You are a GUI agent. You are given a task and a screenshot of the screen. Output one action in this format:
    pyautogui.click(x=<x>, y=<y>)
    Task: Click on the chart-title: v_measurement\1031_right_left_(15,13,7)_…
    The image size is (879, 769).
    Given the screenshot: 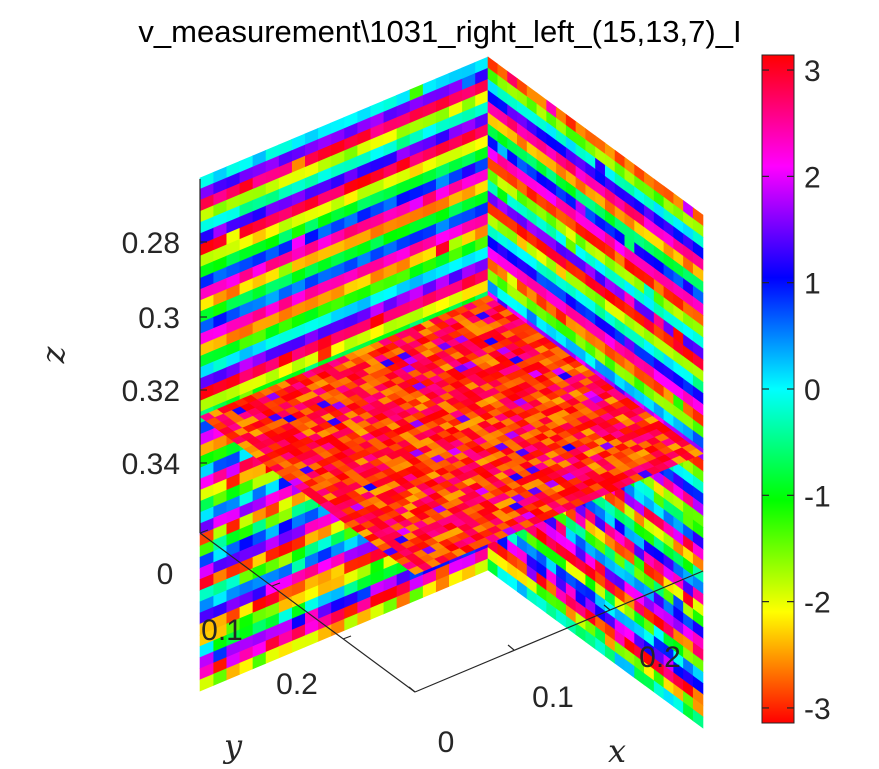 What is the action you would take?
    pyautogui.click(x=439, y=31)
    